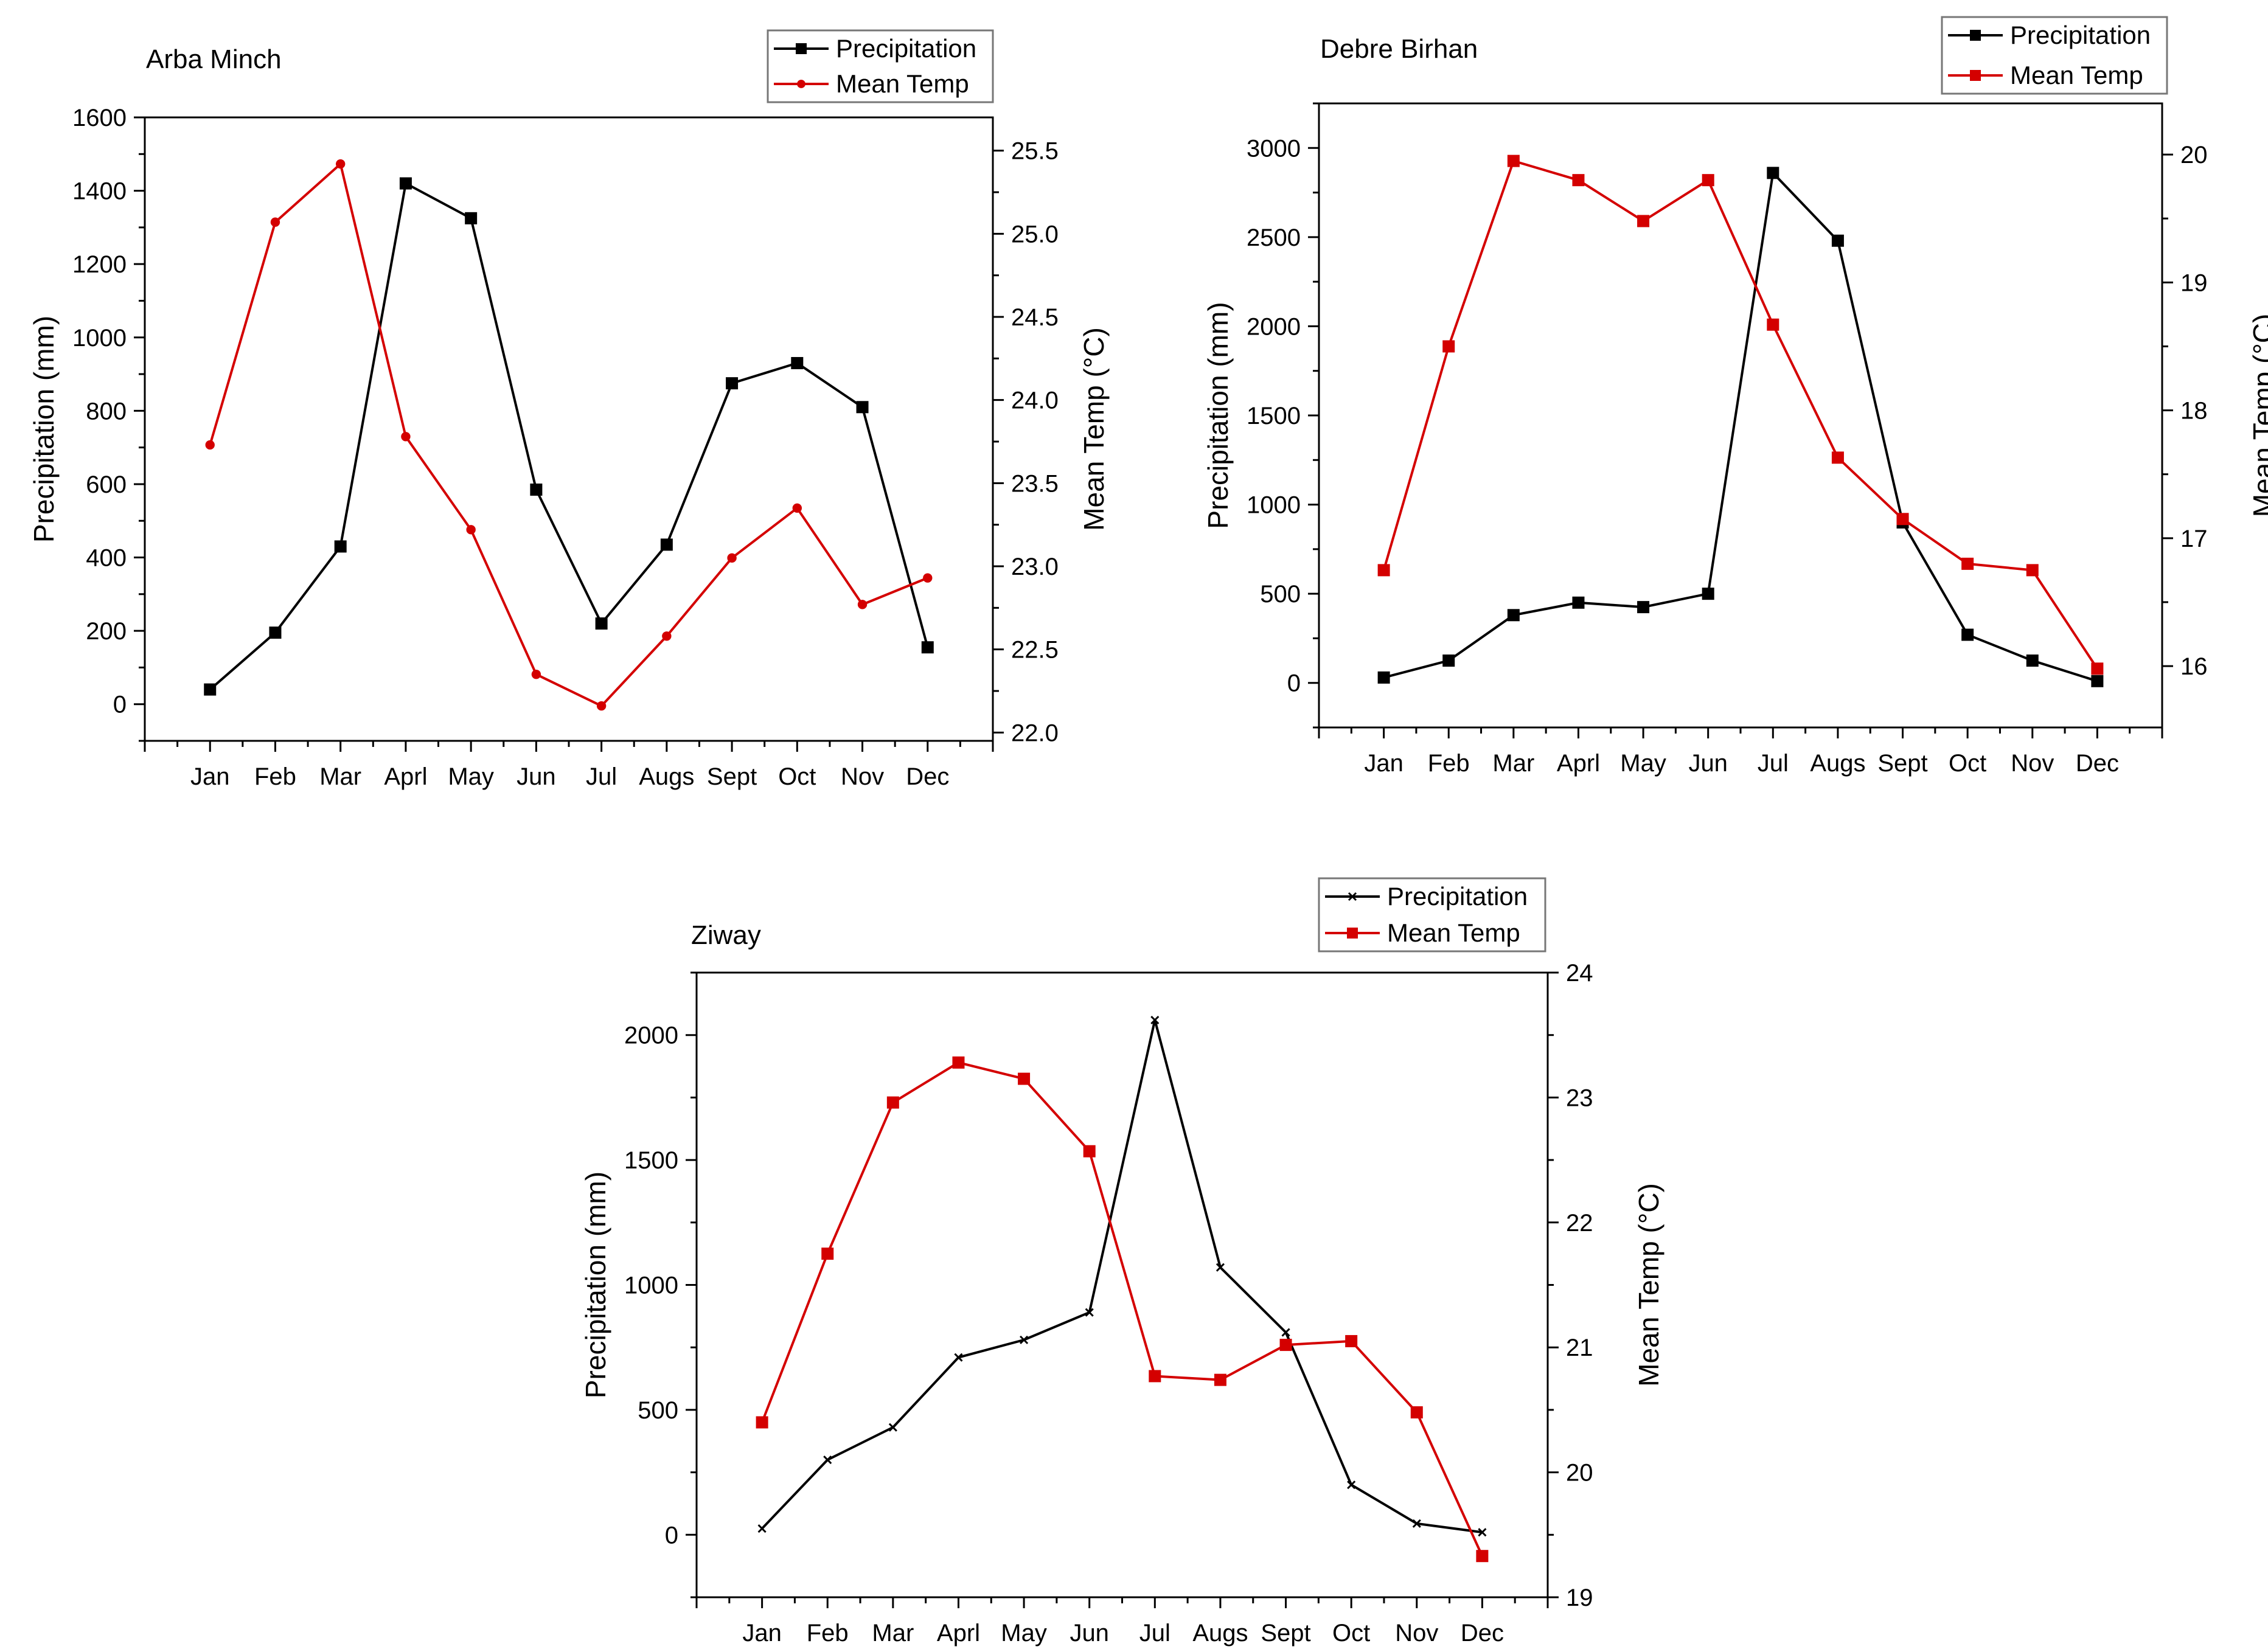  What do you see at coordinates (1035, 317) in the screenshot?
I see `y-tick-label-right: 24.5` at bounding box center [1035, 317].